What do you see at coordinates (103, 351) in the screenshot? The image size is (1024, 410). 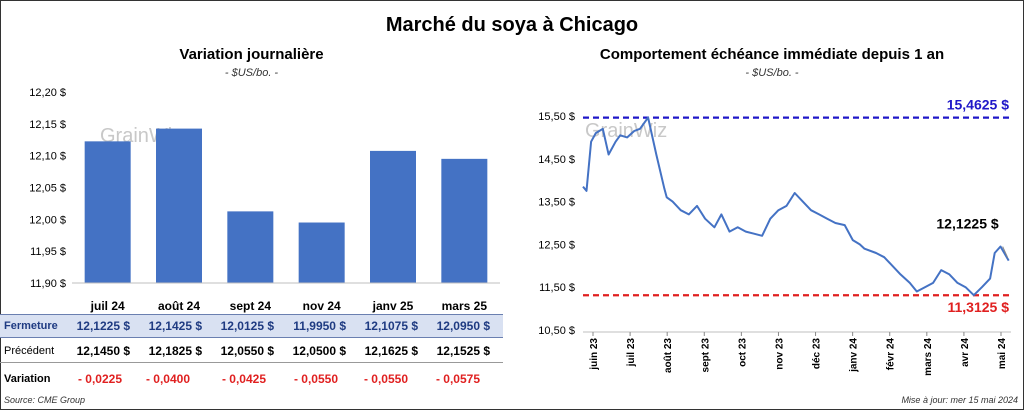 I see `previous-cell: 12,1450 $` at bounding box center [103, 351].